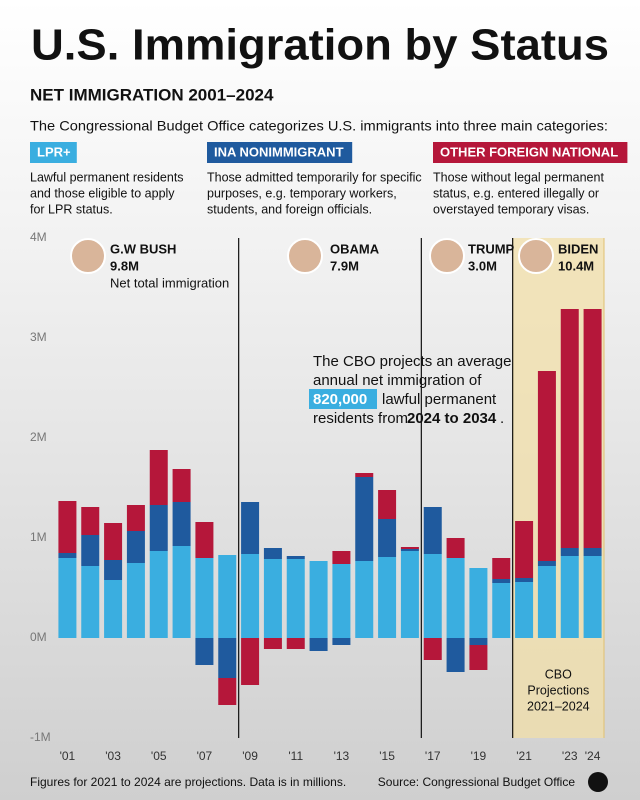 Image resolution: width=640 pixels, height=800 pixels. What do you see at coordinates (524, 756) in the screenshot?
I see `x-tick-label: '21` at bounding box center [524, 756].